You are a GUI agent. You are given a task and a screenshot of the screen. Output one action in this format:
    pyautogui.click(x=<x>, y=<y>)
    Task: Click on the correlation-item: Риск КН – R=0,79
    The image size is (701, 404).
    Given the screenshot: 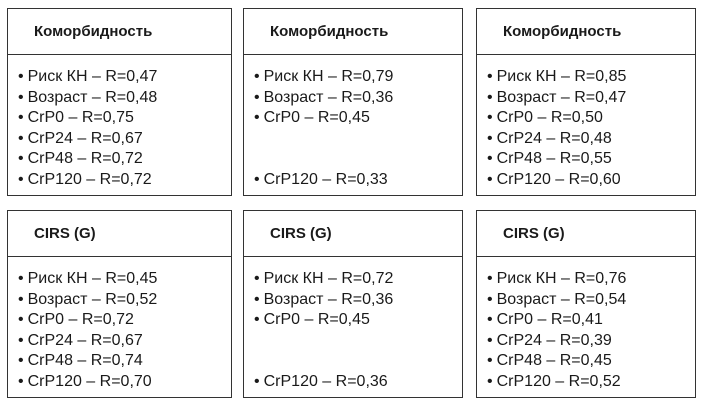 What is the action you would take?
    pyautogui.click(x=324, y=77)
    